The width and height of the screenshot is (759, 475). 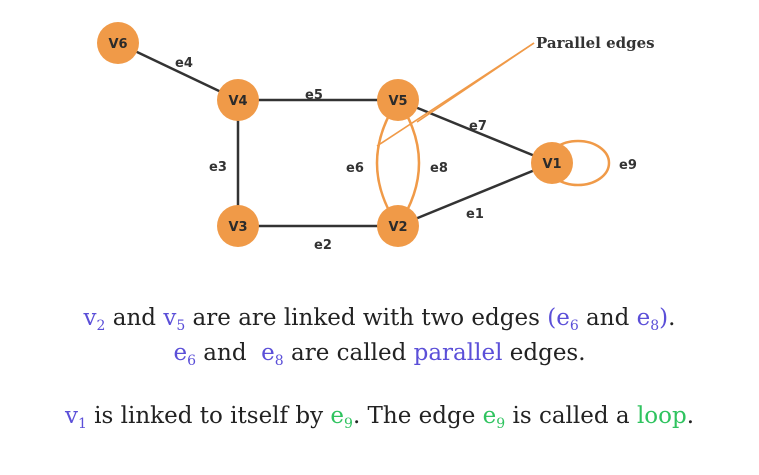 I want to click on edge-label-e8: e8, so click(x=439, y=168).